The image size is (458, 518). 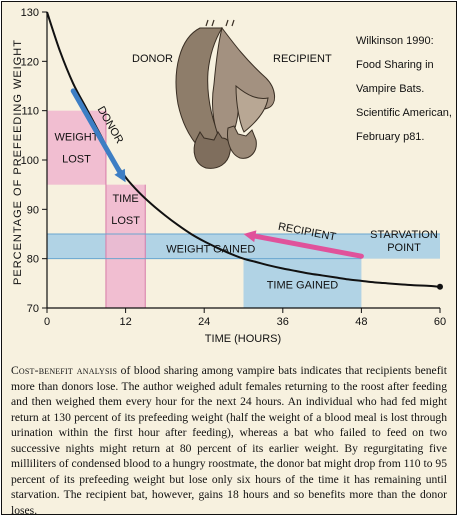 What do you see at coordinates (361, 322) in the screenshot?
I see `x-tick-label: 48` at bounding box center [361, 322].